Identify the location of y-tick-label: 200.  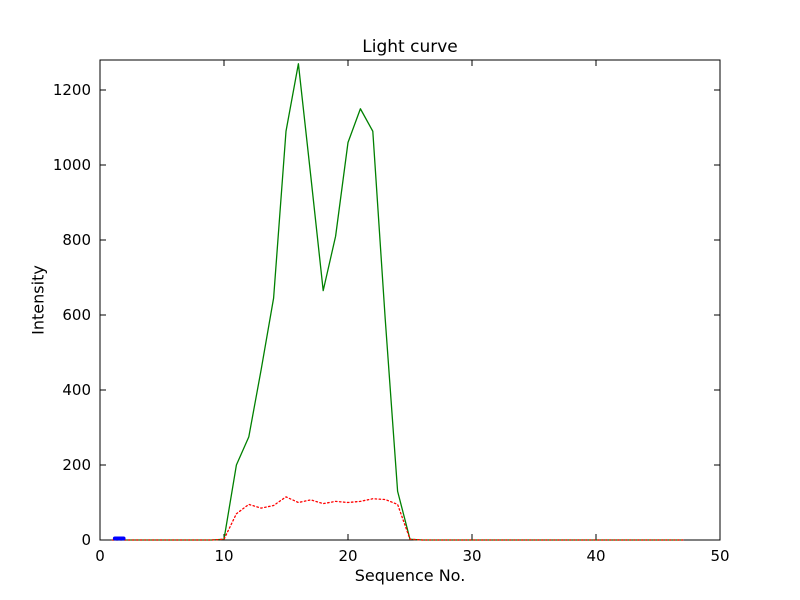
(76, 465).